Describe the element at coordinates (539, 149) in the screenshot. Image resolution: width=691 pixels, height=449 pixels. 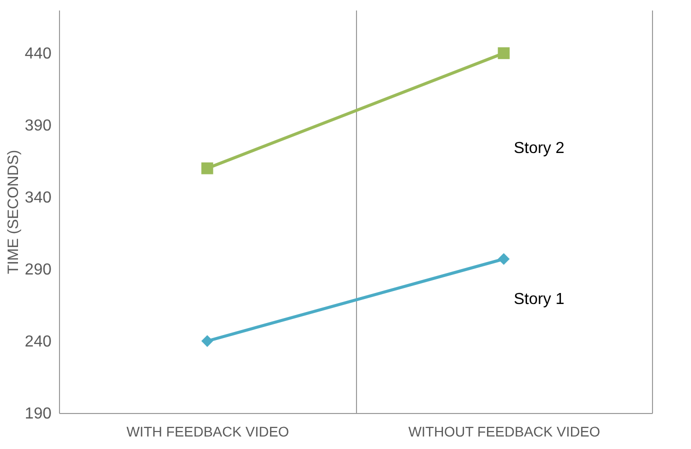
I see `text: Story 2` at that location.